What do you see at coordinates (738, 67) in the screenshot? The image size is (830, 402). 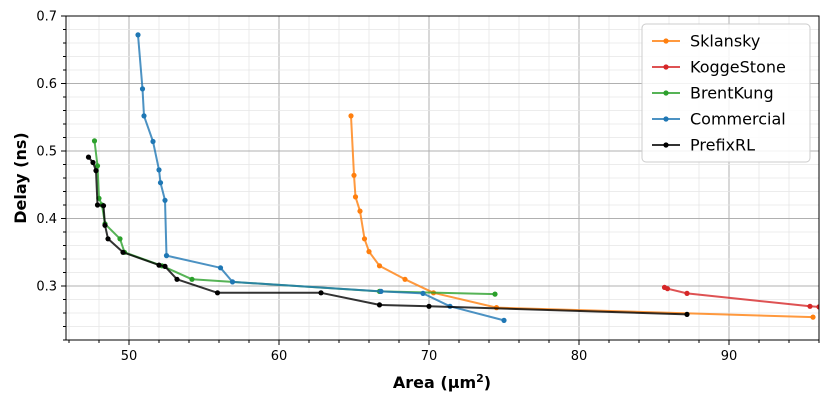 I see `legend-label: KoggeStone` at bounding box center [738, 67].